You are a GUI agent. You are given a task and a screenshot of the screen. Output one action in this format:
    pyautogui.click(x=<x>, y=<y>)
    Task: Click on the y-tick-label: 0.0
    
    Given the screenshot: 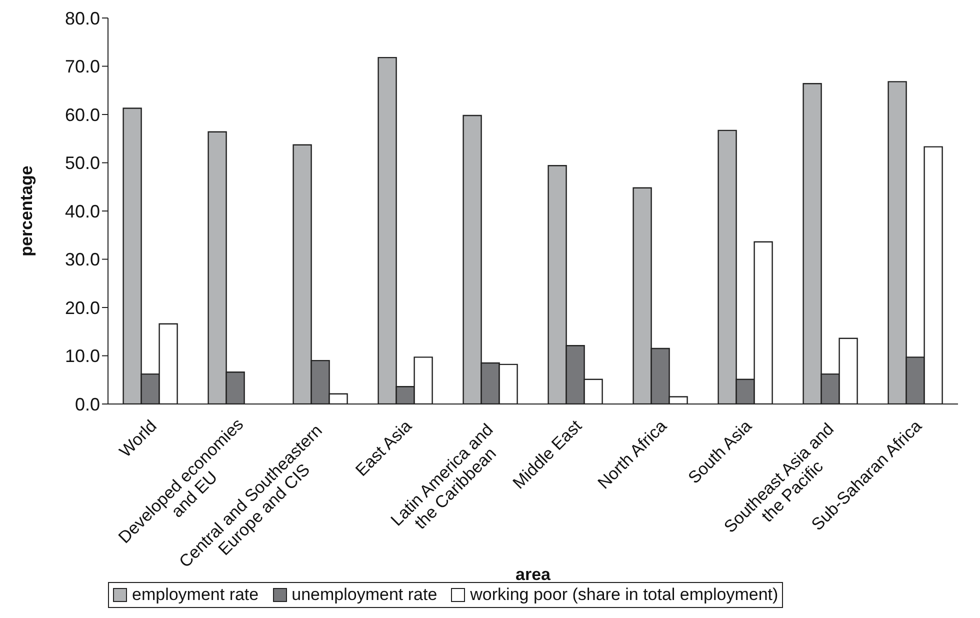 What is the action you would take?
    pyautogui.click(x=87, y=404)
    